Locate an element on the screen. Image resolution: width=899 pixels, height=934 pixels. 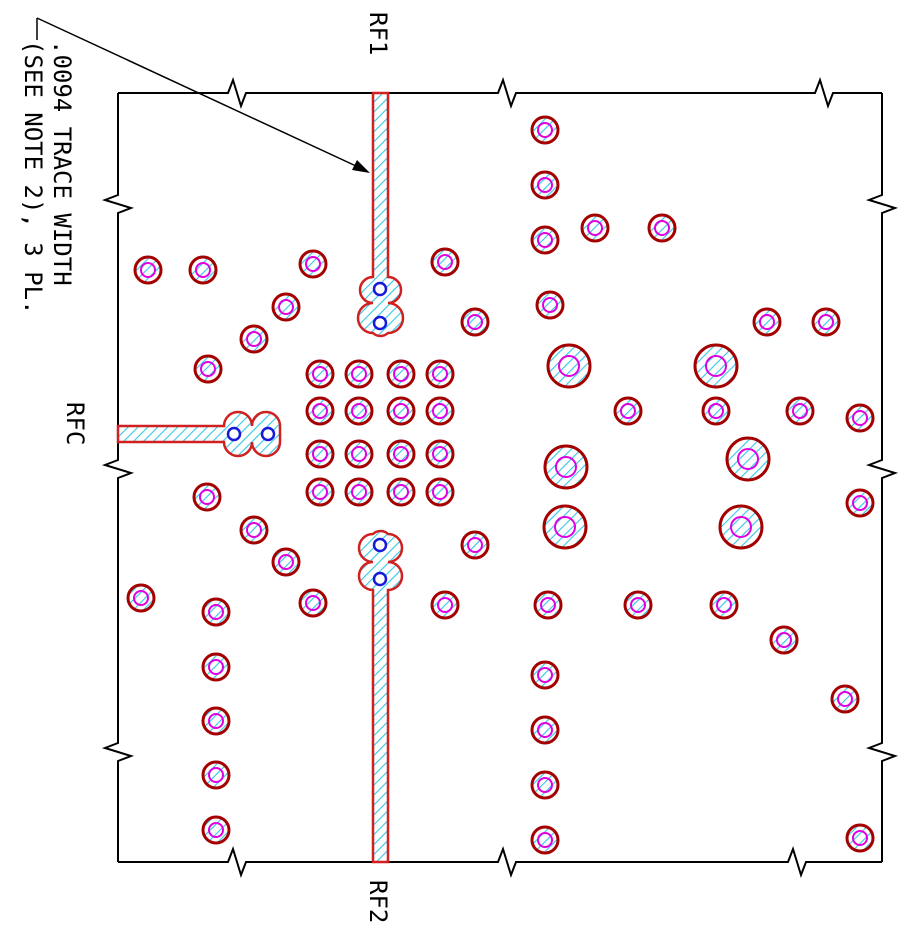
rfc-trace is located at coordinates (199, 434).